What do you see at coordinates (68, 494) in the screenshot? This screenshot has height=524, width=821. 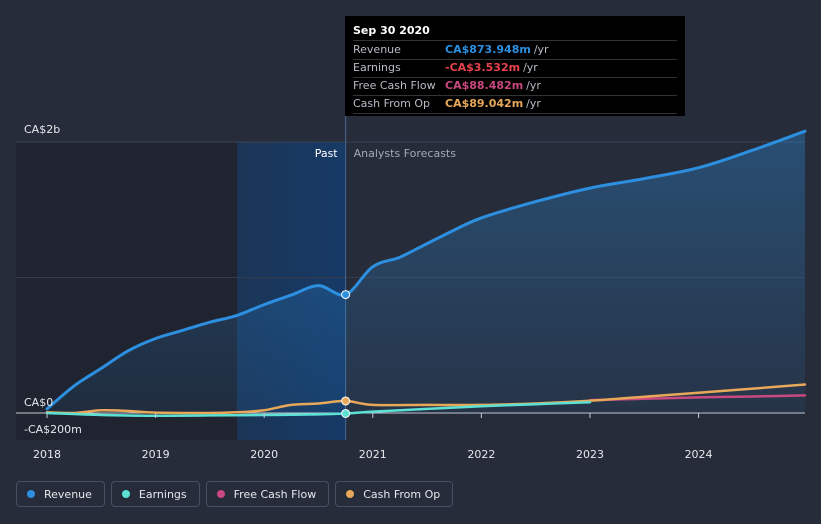 I see `legend-label: Revenue` at bounding box center [68, 494].